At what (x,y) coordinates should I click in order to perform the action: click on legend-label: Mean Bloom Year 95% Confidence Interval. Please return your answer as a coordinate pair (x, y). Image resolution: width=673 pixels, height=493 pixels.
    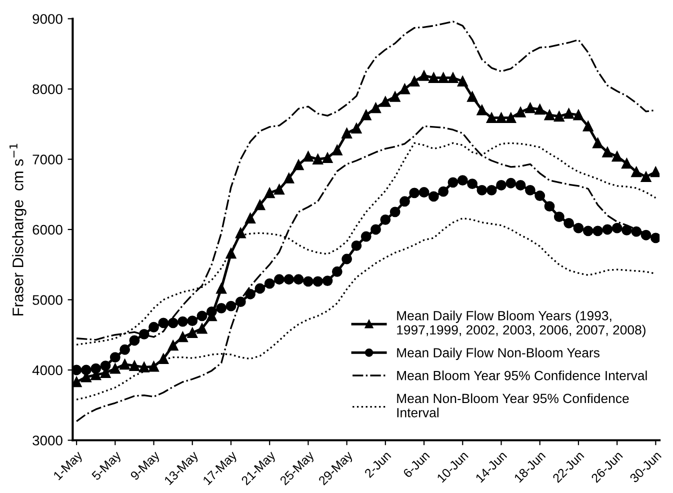
    Looking at the image, I should click on (522, 375).